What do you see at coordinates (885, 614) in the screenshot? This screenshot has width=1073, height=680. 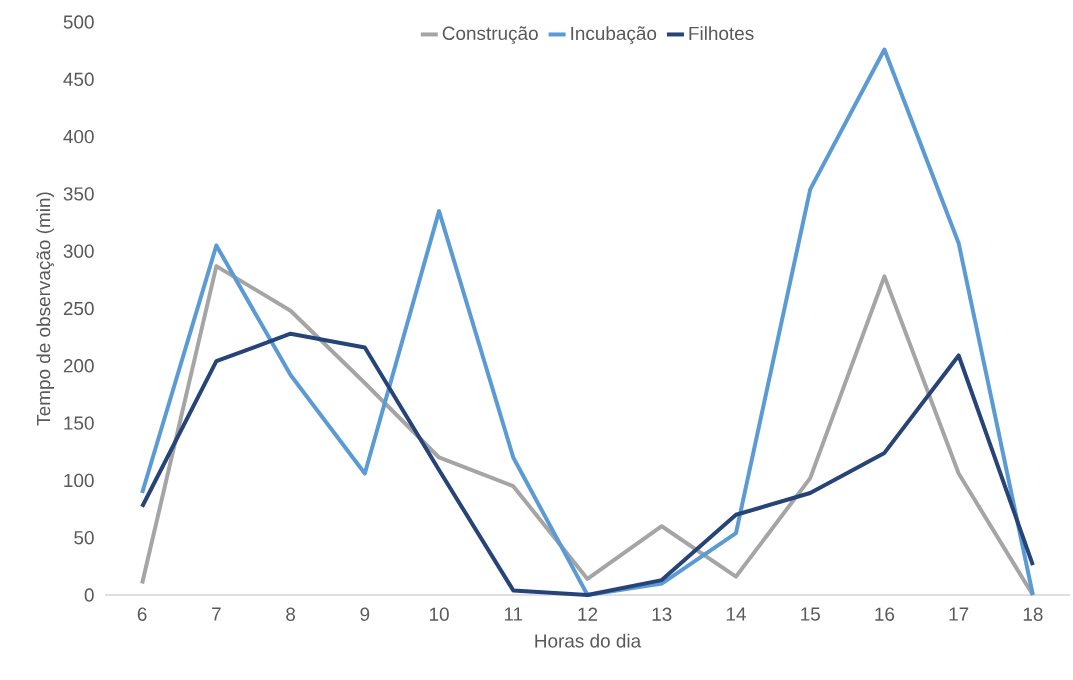 I see `x-tick-label: 16` at bounding box center [885, 614].